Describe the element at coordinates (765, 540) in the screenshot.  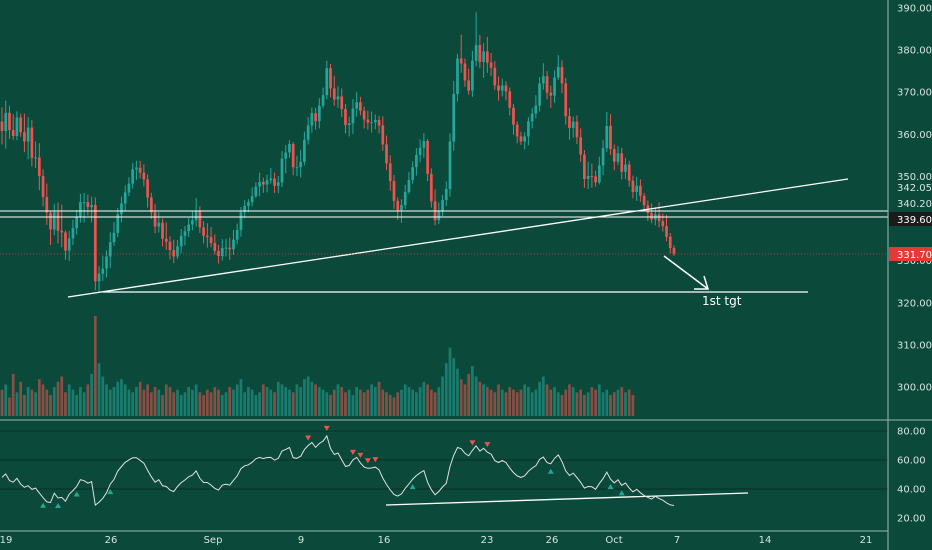
I see `time-tick-label: 14` at that location.